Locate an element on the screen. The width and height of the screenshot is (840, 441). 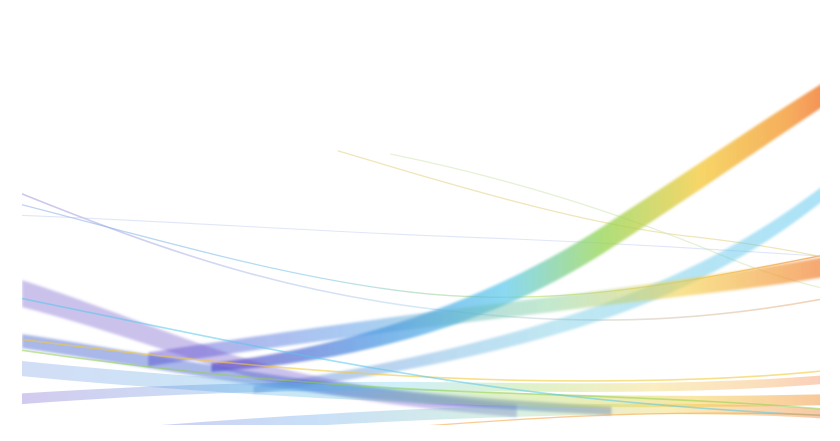
strand-orange is located at coordinates (624, 418).